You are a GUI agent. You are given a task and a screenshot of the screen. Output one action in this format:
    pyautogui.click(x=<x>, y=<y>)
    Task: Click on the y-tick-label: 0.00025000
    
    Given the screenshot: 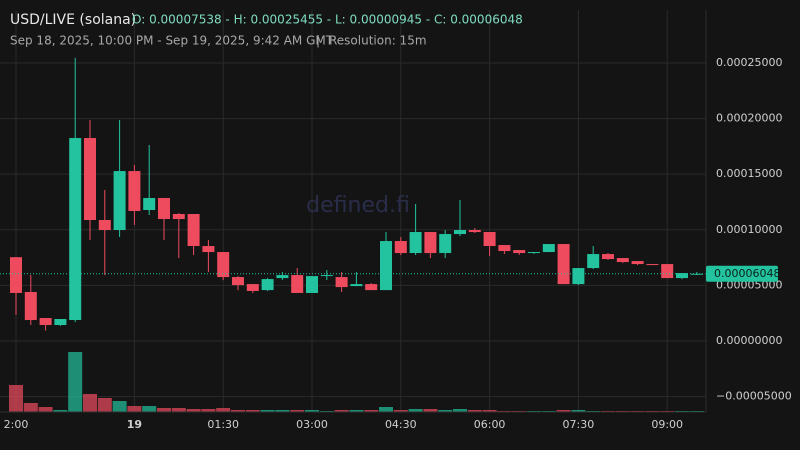 What is the action you would take?
    pyautogui.click(x=749, y=62)
    